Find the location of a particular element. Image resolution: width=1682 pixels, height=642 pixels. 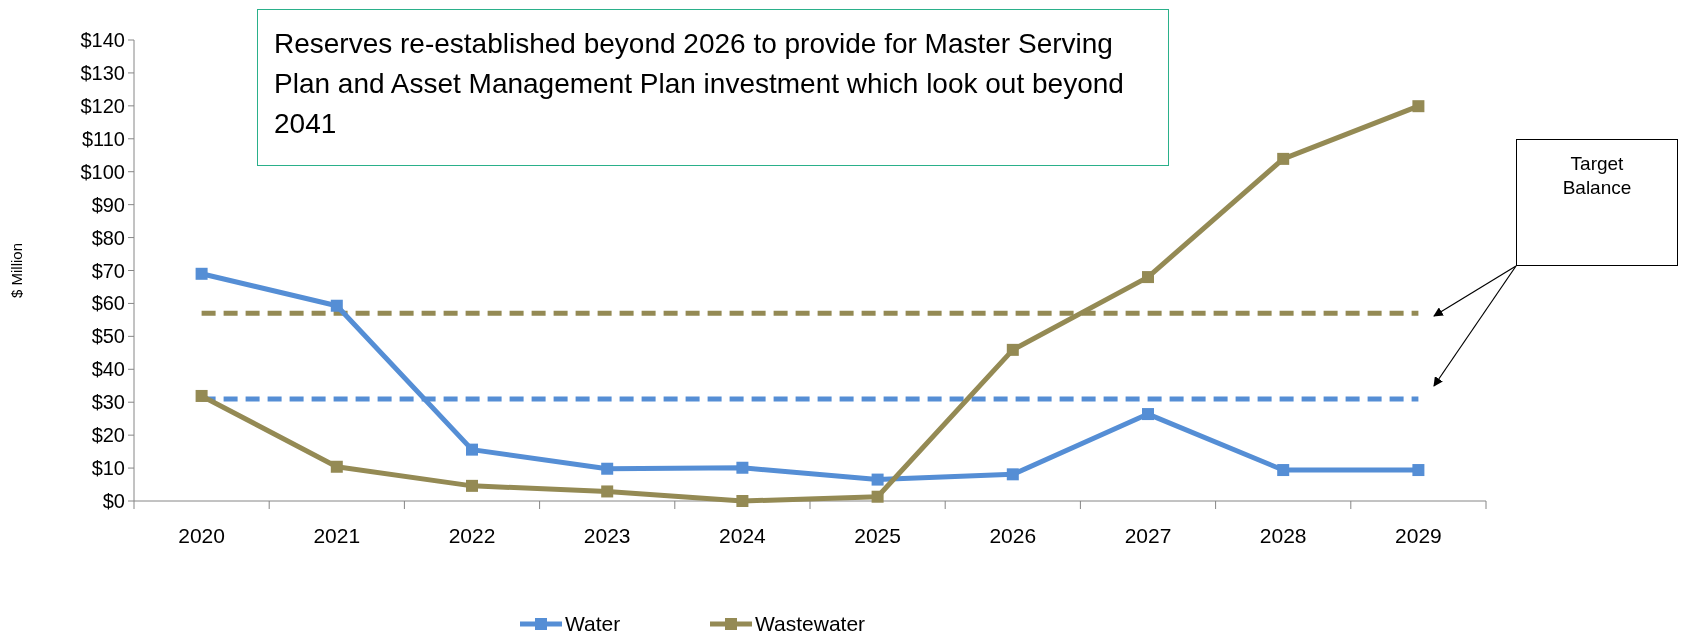

x-tick-label: 2023 is located at coordinates (607, 535).